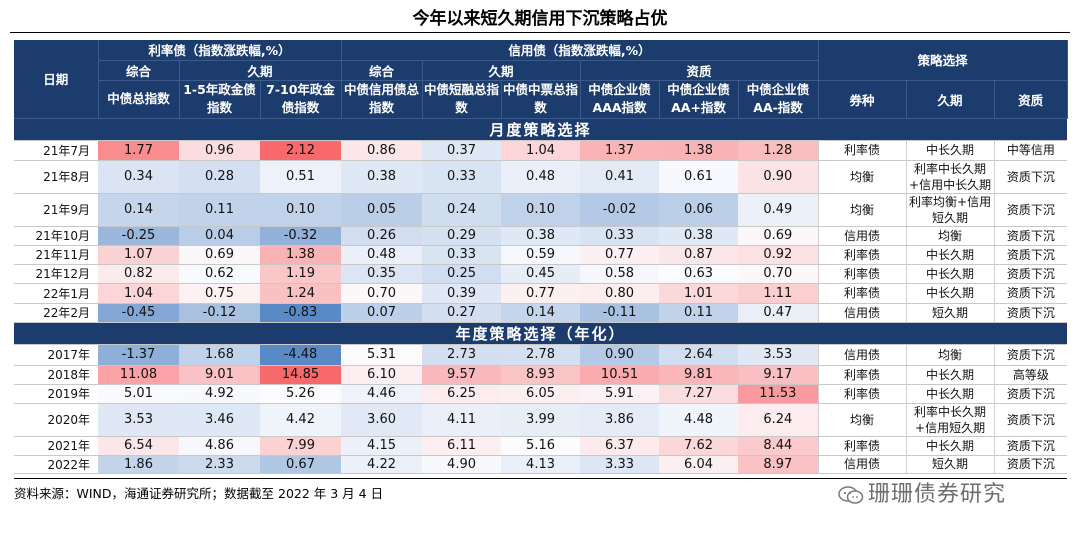 This screenshot has height=537, width=1080. What do you see at coordinates (138, 355) in the screenshot?
I see `value-cell: -1.37` at bounding box center [138, 355].